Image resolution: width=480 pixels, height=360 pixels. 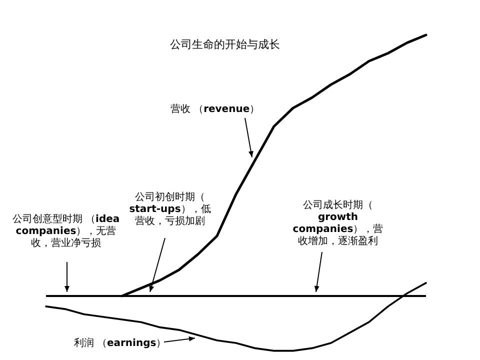 What do you see at coordinates (338, 223) in the screenshot?
I see `annotation: 公司成长时期（growth companies），营收增加，逐渐盈利` at bounding box center [338, 223].